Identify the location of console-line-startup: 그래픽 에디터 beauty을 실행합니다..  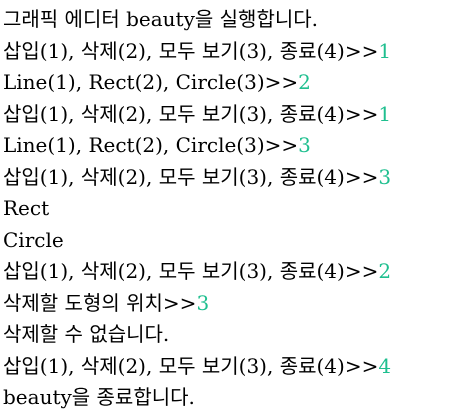
(236, 20).